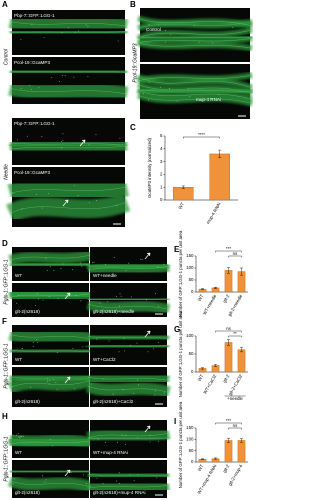 The width and height of the screenshot is (320, 500). Describe the element at coordinates (235, 398) in the screenshot. I see `group-label: +needle` at that location.